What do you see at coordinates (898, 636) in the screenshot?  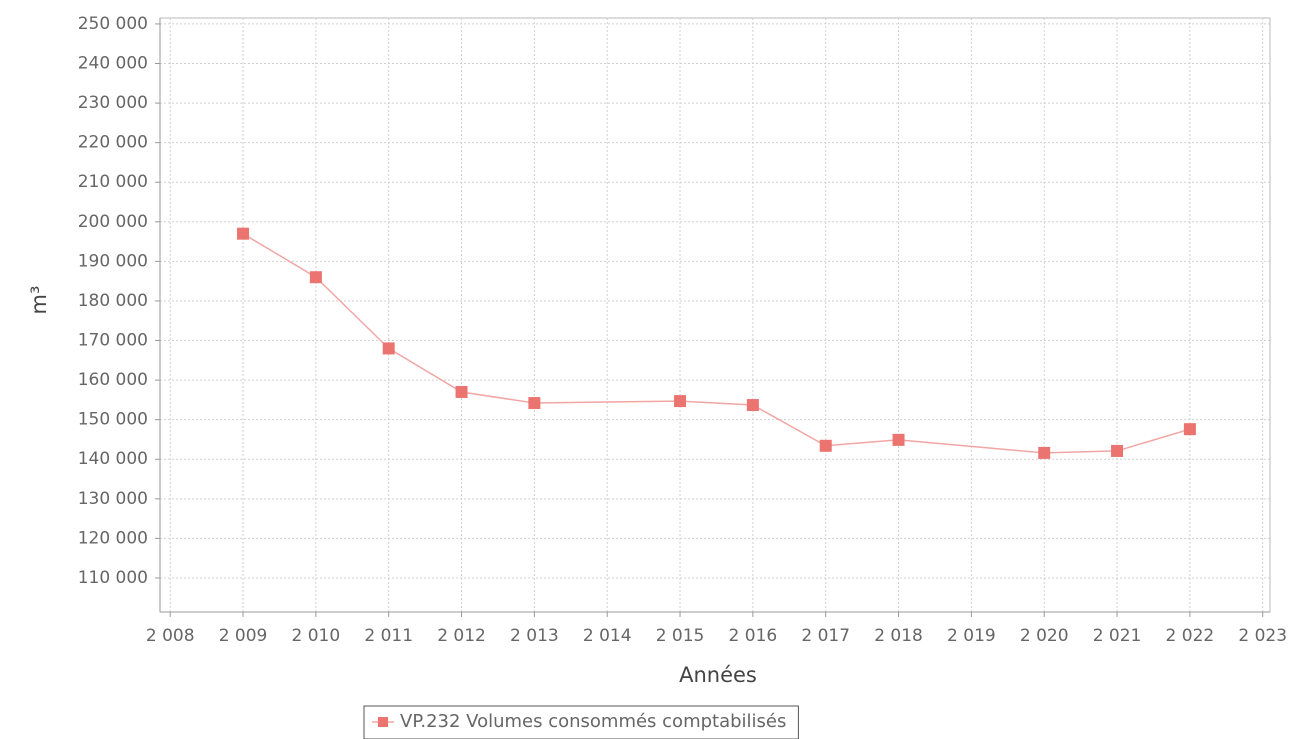 I see `x-tick-label: 2 018` at bounding box center [898, 636].